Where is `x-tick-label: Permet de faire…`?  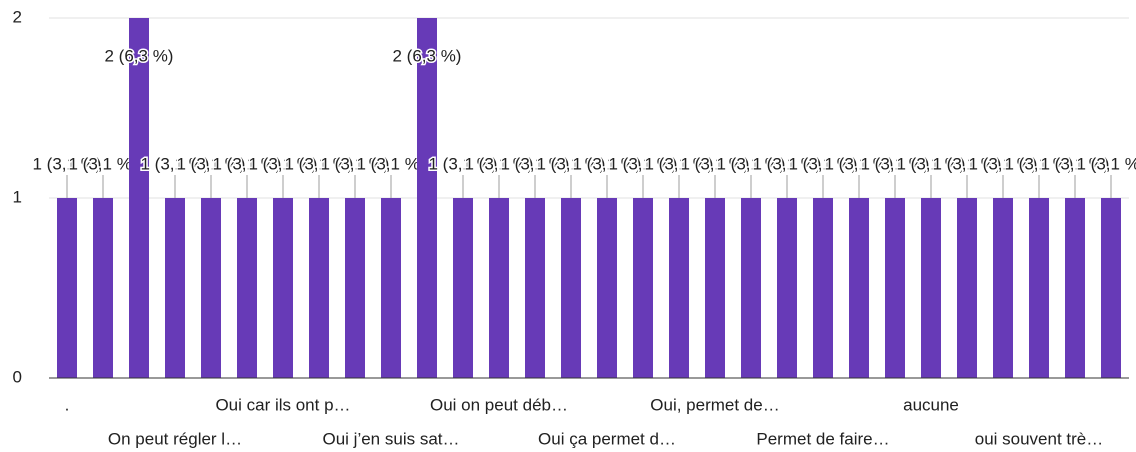 x-tick-label: Permet de faire… is located at coordinates (822, 438).